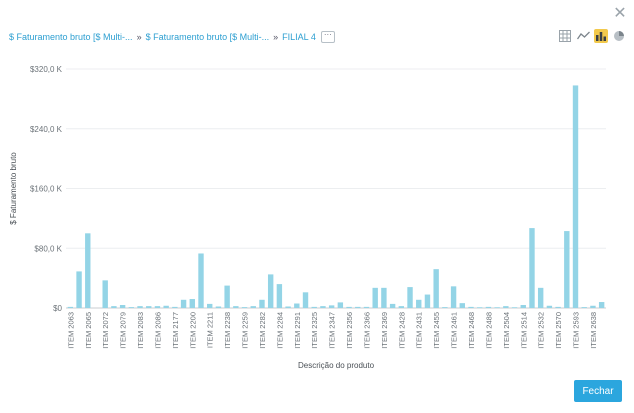 Image resolution: width=634 pixels, height=413 pixels. Describe the element at coordinates (541, 330) in the screenshot. I see `x-tick-label: ITEM 2532` at that location.